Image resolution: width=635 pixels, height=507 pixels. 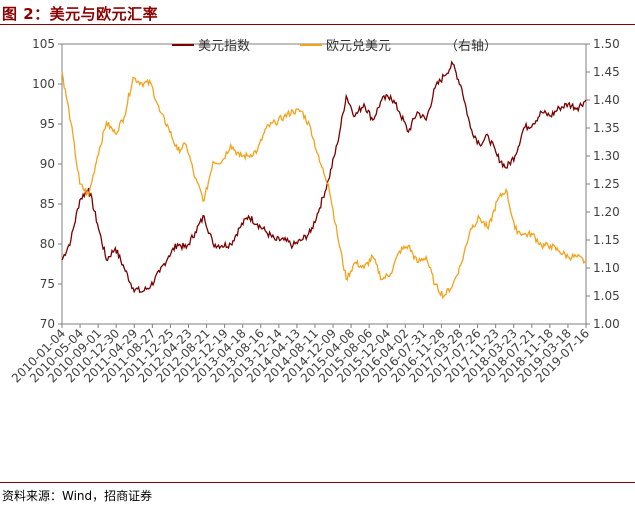 What do you see at coordinates (606, 156) in the screenshot?
I see `y-right-tick-label: 1.30` at bounding box center [606, 156].